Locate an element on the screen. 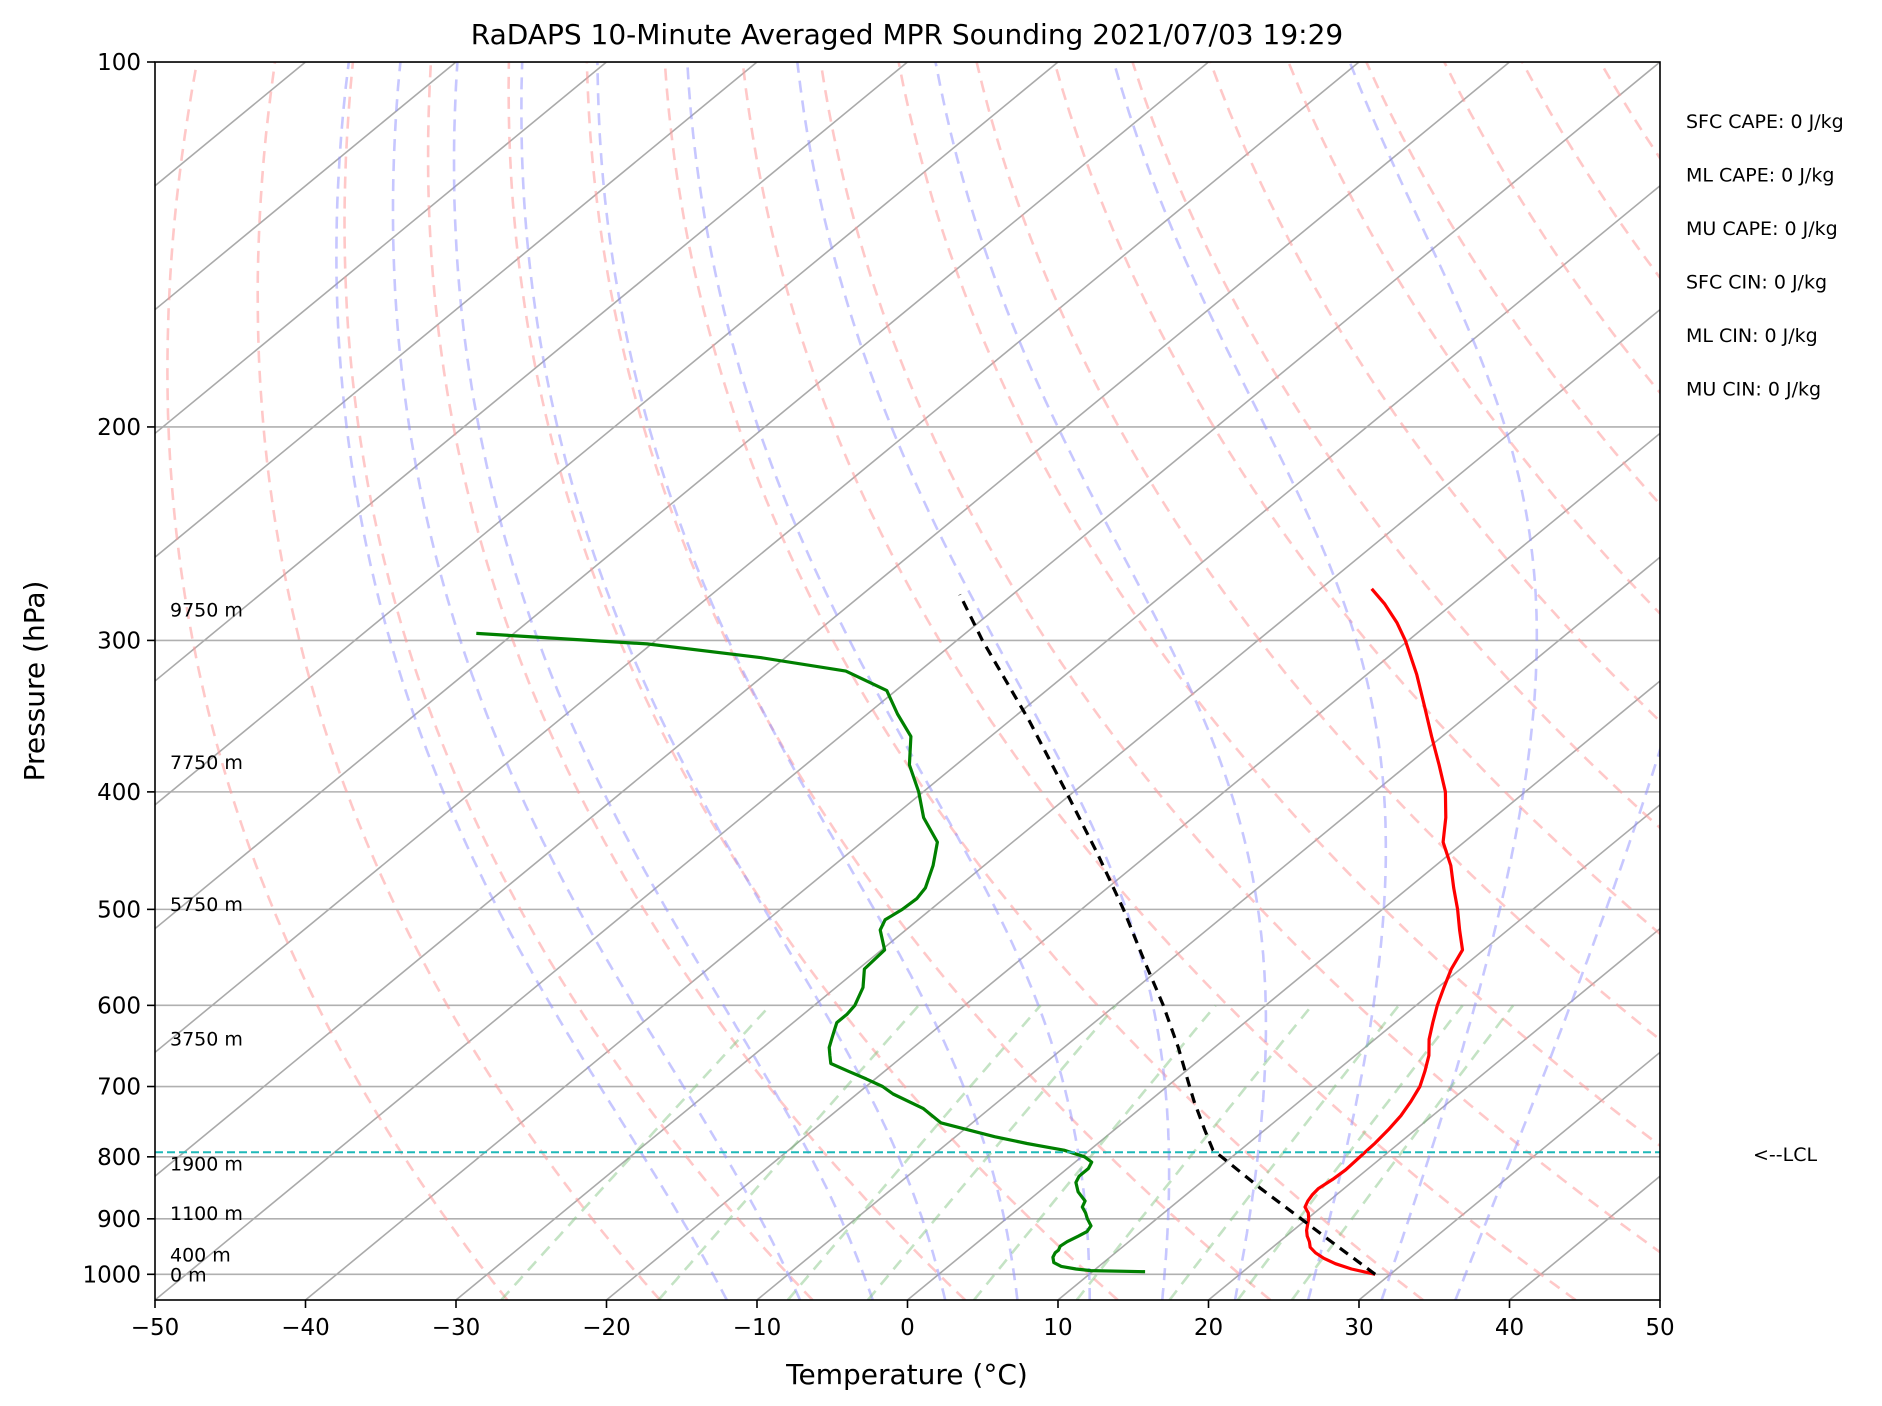 The height and width of the screenshot is (1406, 1882). stat-label: SFC CIN: 0 J/kg is located at coordinates (1756, 283).